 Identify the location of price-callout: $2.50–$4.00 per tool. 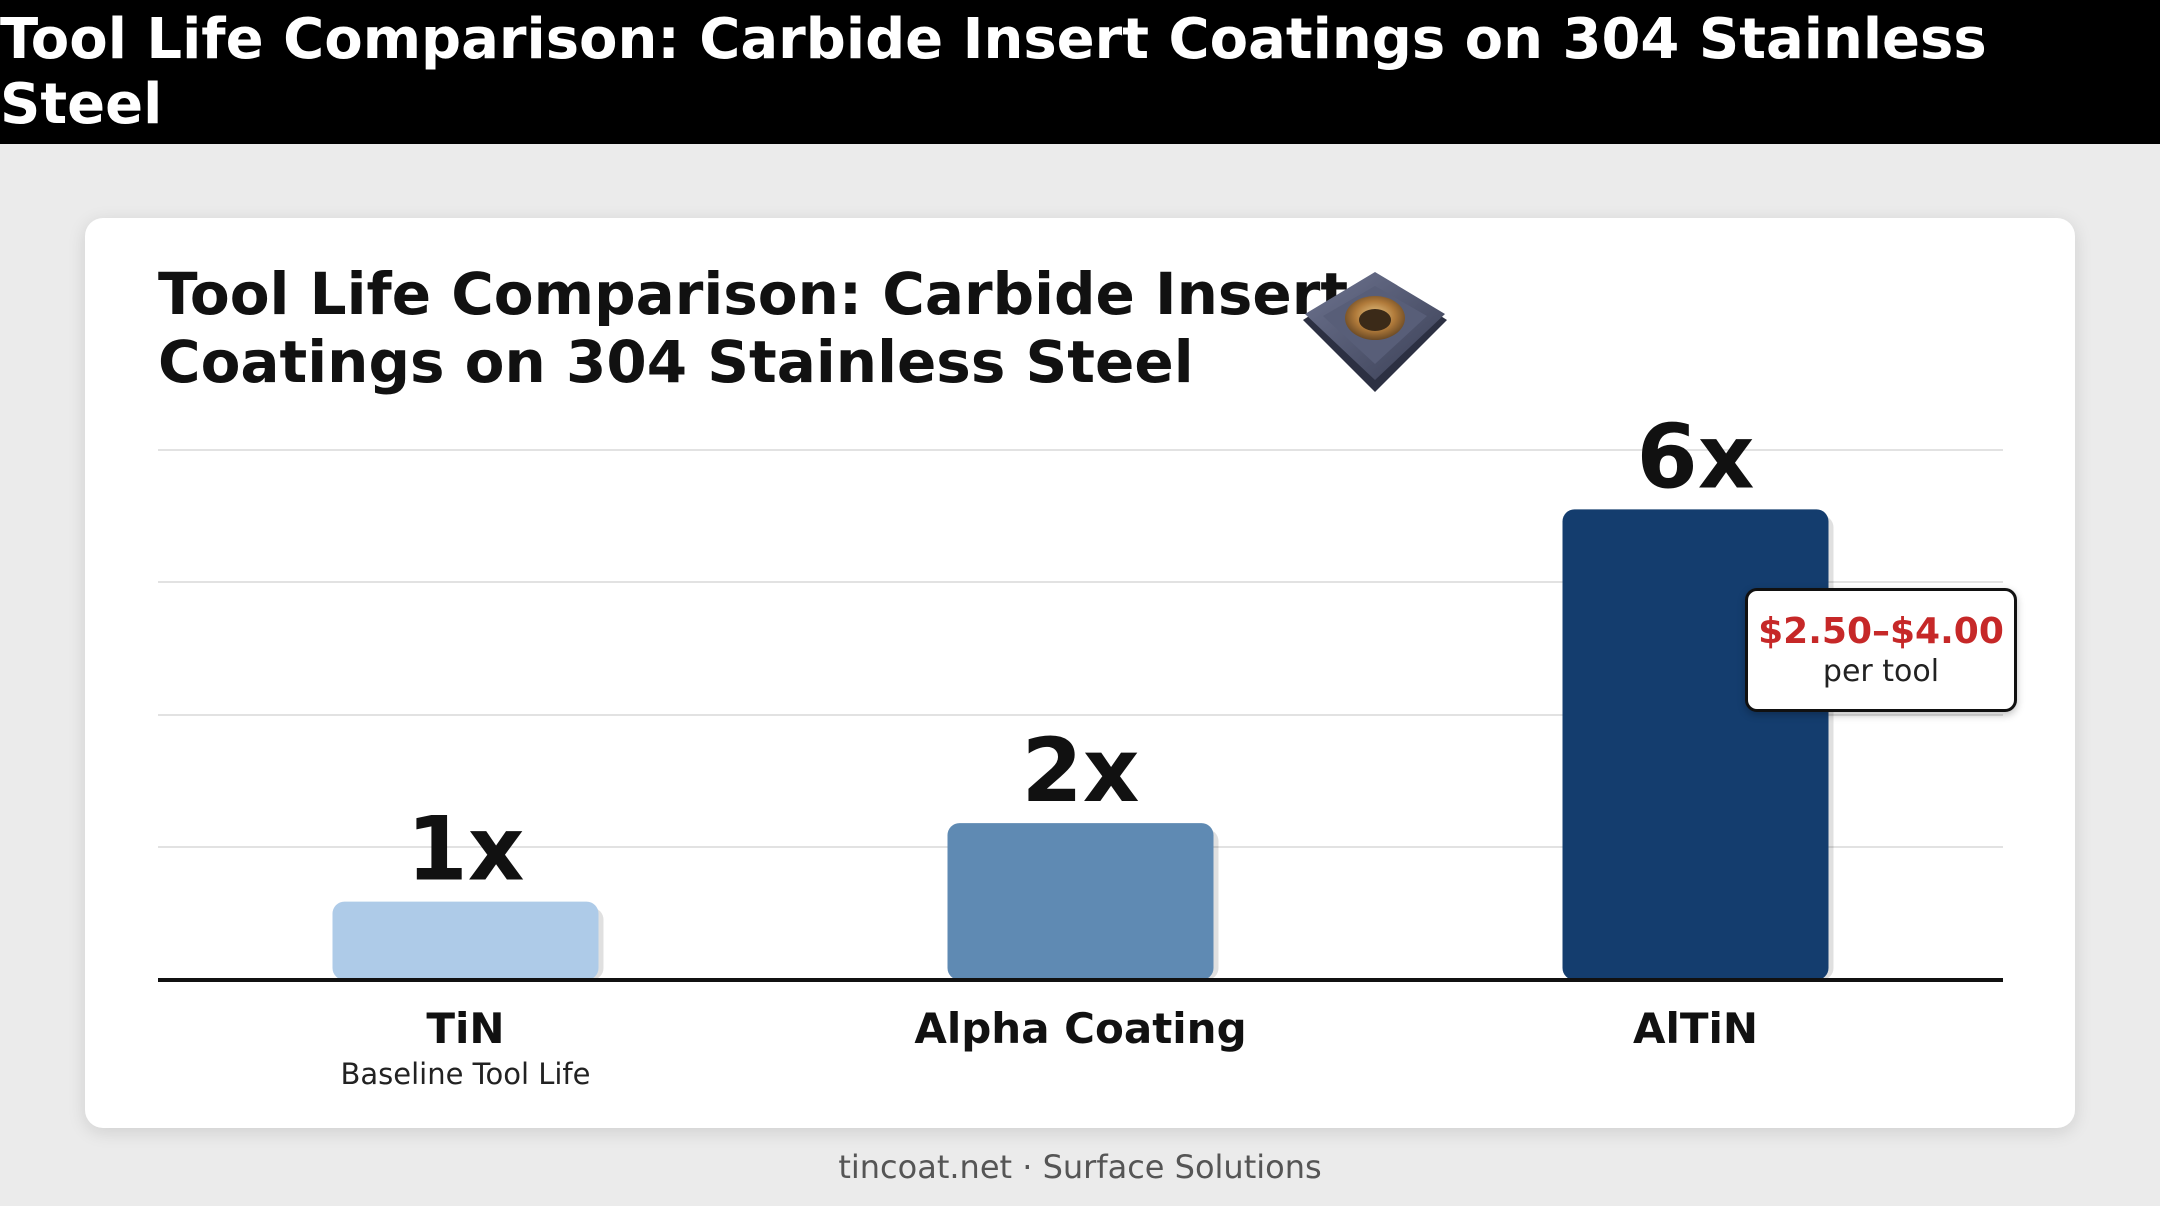
(1881, 650).